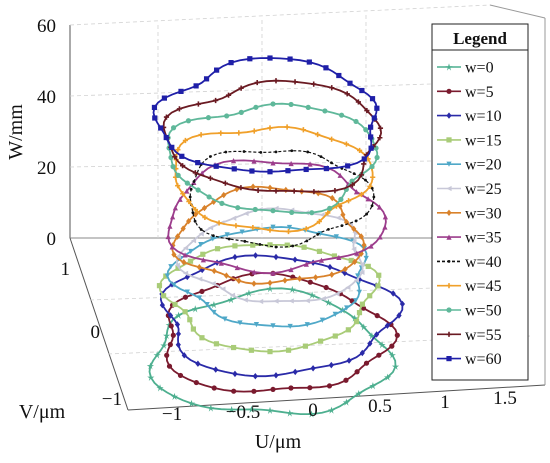  Describe the element at coordinates (469, 335) in the screenshot. I see `legend-item: w=55` at that location.